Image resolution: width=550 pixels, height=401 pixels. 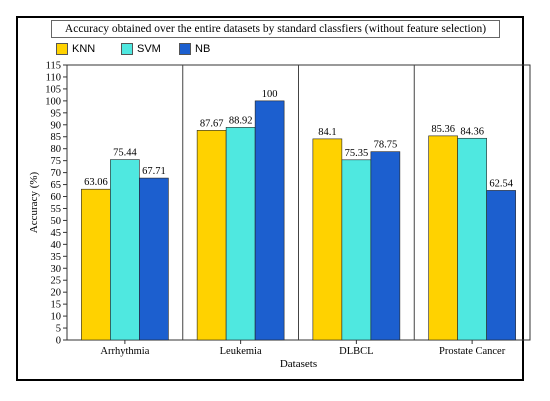 What do you see at coordinates (212, 123) in the screenshot?
I see `bar-value-label: 87.67` at bounding box center [212, 123].